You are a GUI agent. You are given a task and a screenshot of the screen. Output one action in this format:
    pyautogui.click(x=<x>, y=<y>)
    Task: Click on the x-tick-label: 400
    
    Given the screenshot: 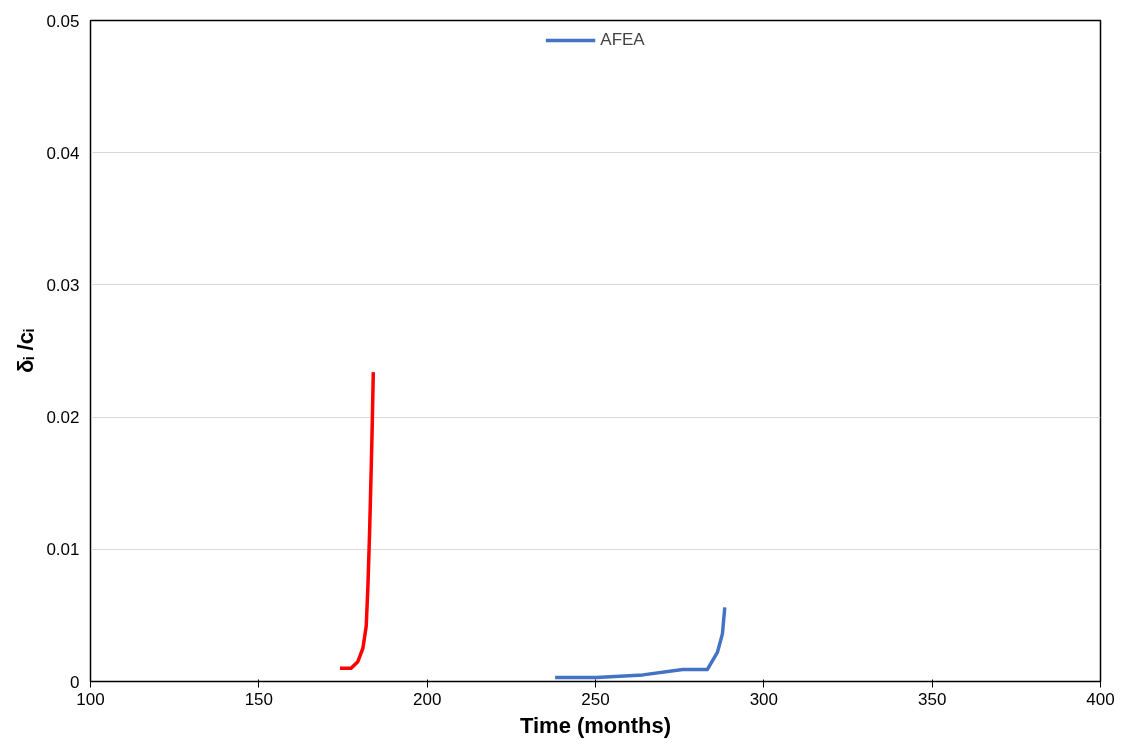 What is the action you would take?
    pyautogui.click(x=1100, y=699)
    